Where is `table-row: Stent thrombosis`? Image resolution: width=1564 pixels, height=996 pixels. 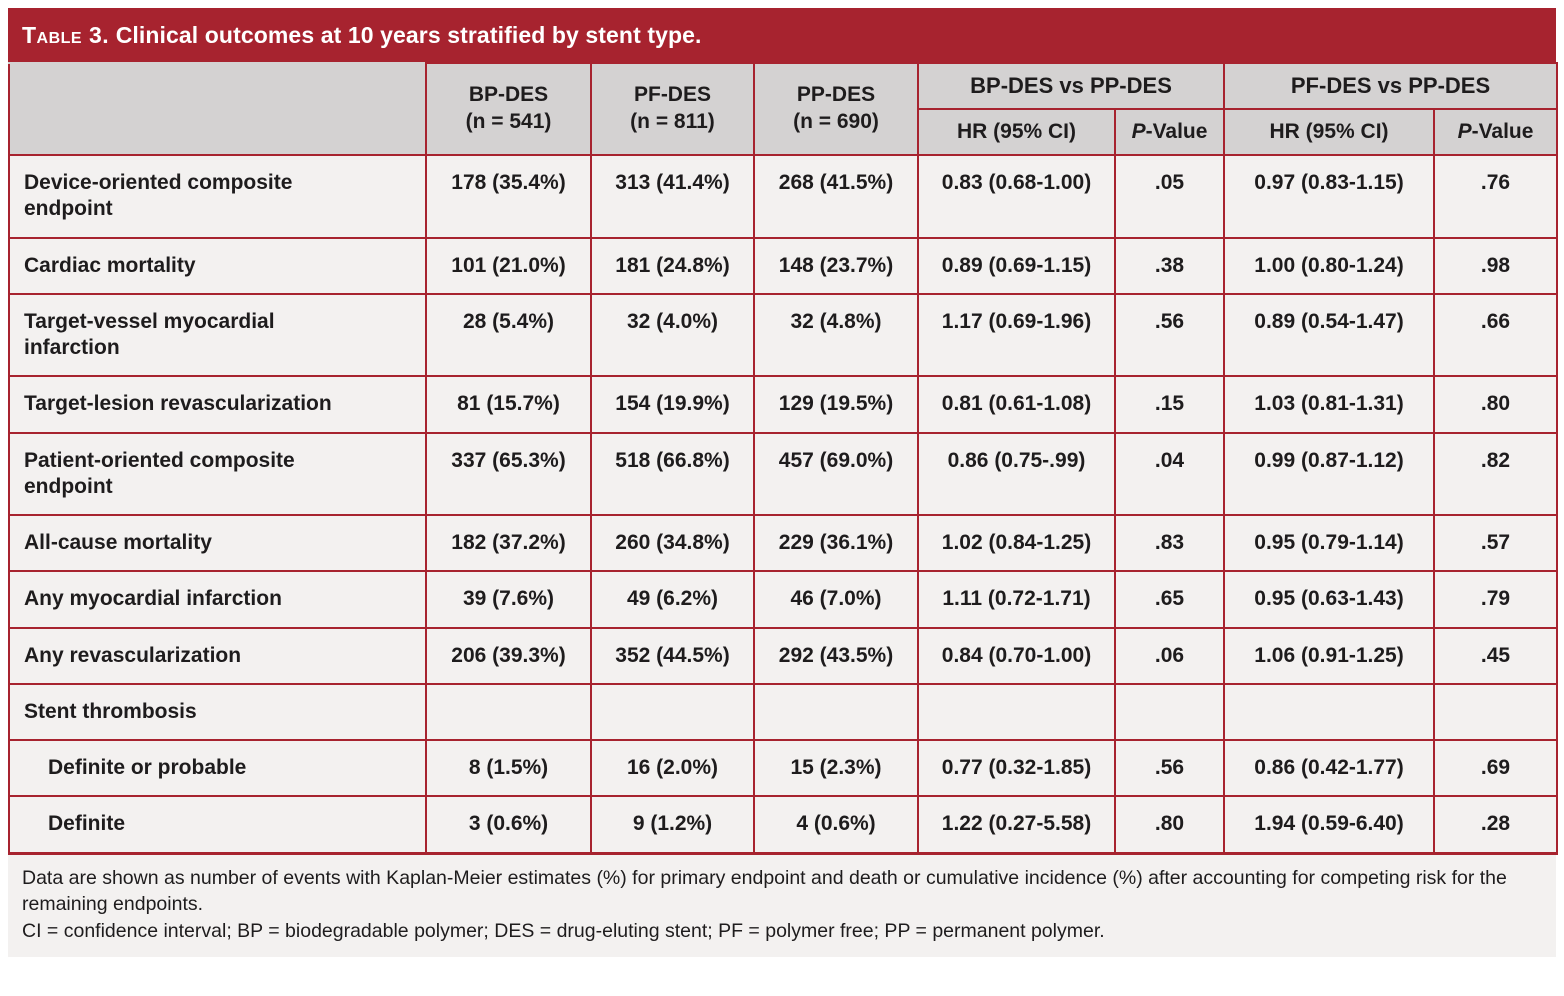 table-row: Stent thrombosis is located at coordinates (783, 712).